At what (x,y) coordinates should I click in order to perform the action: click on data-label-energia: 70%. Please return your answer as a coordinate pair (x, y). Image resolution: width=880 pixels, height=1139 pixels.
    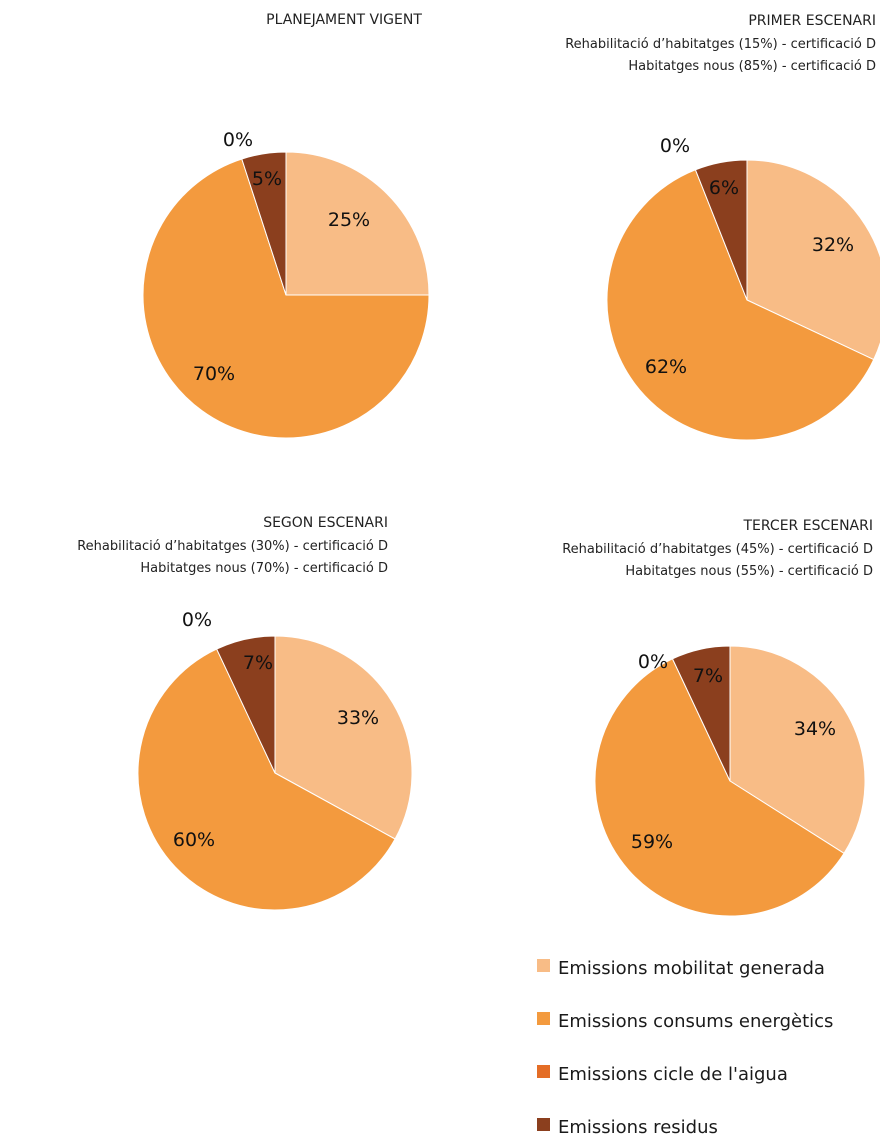
    Looking at the image, I should click on (214, 374).